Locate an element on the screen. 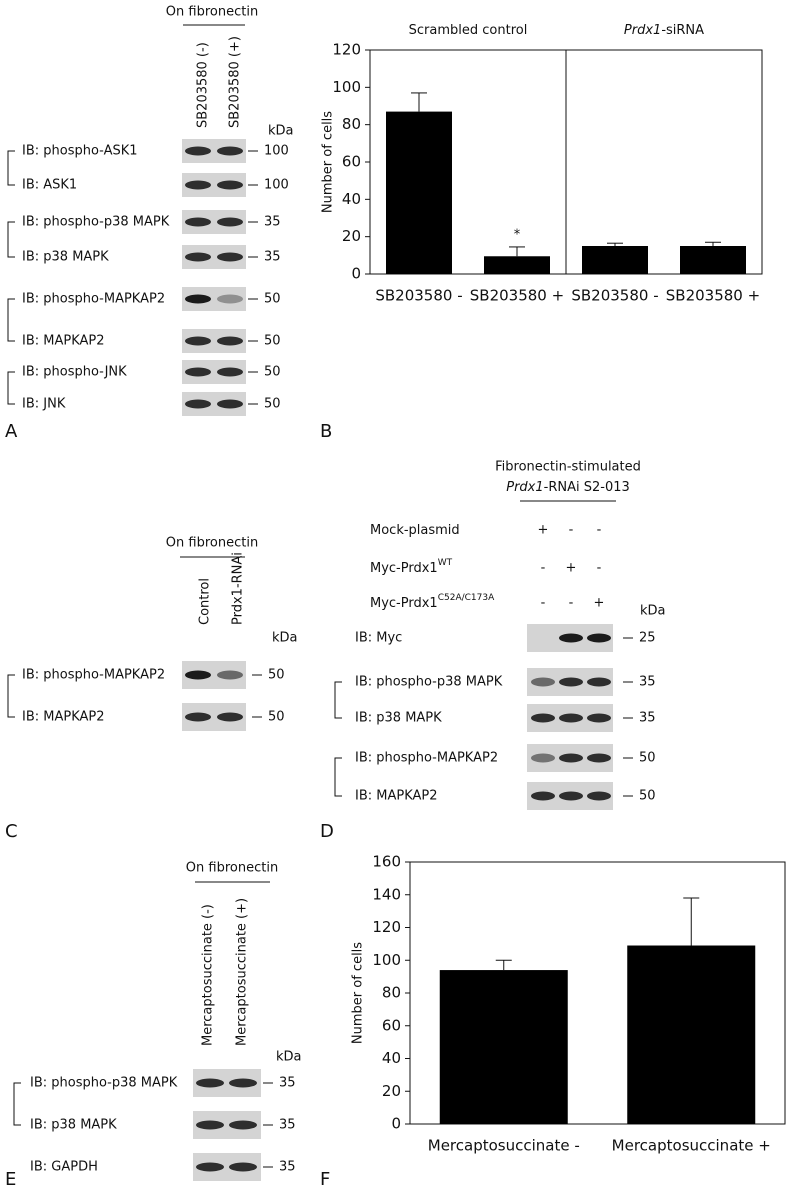  x-tick-label: Mercaptosuccinate - is located at coordinates (504, 1146).